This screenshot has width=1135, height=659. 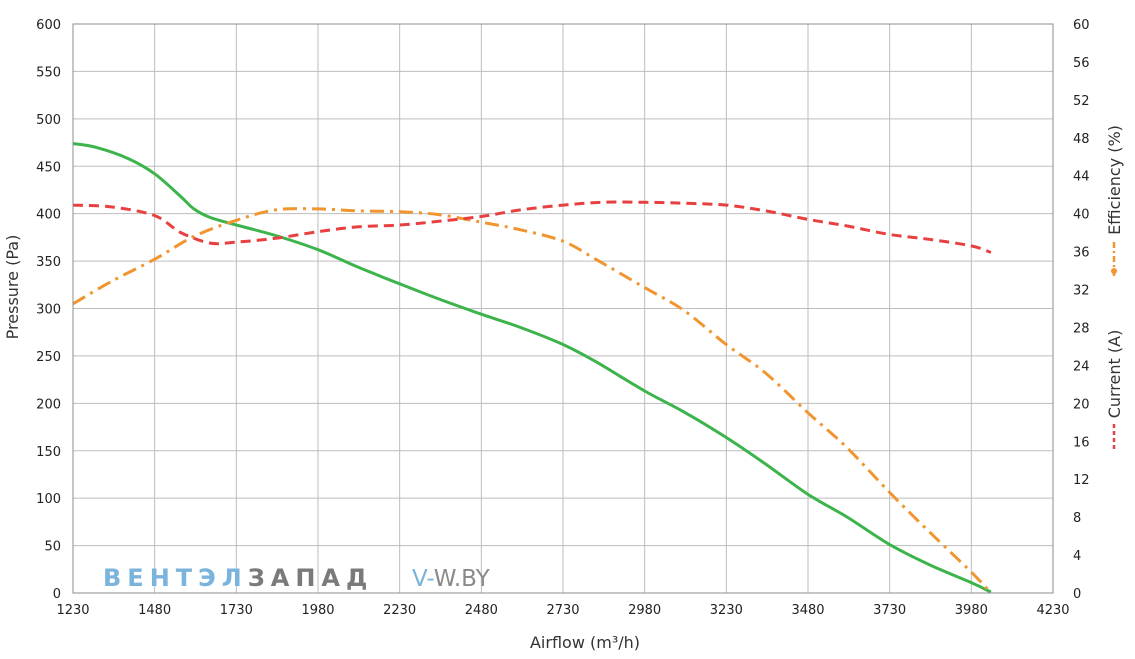 I want to click on x-tick-label-2: 1730, so click(x=236, y=610).